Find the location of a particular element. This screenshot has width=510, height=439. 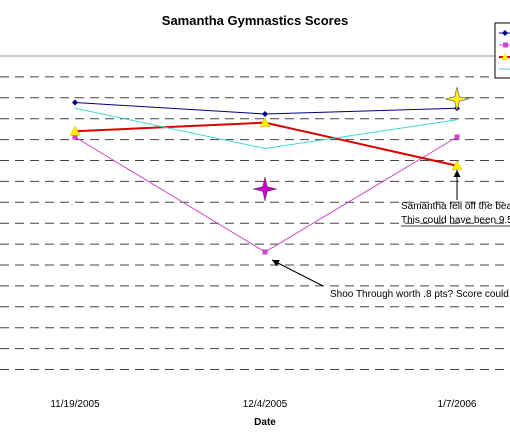

x-tick-label: 1/7/2006 is located at coordinates (457, 404).